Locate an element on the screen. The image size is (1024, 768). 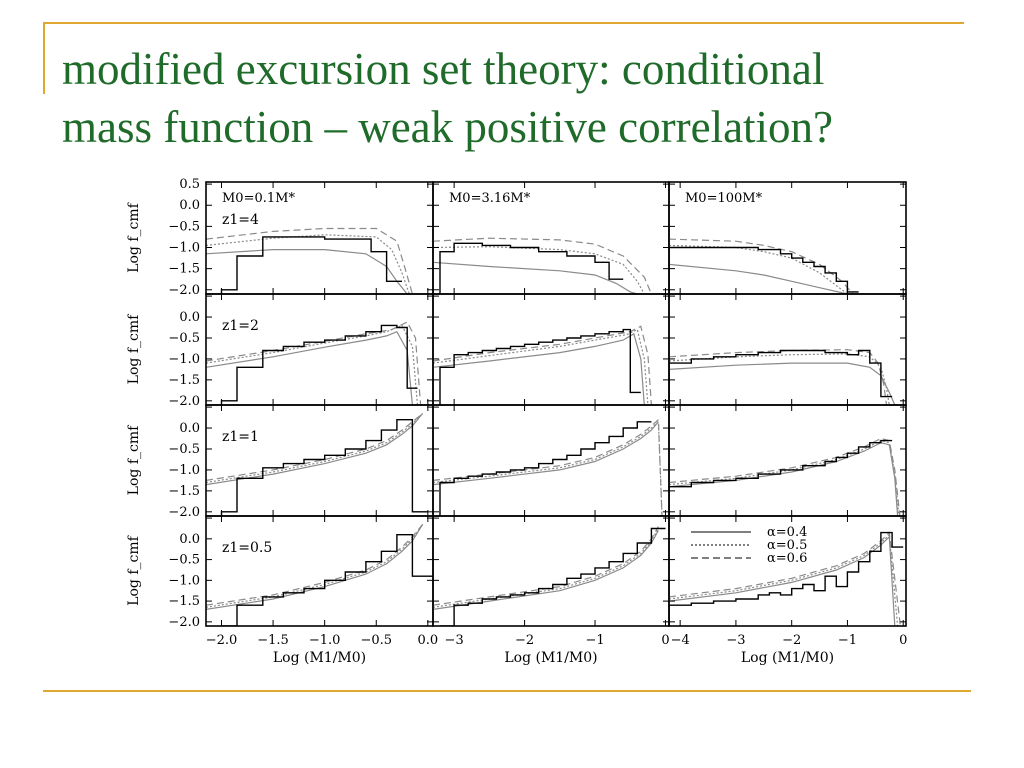
x-tick-label: −1 is located at coordinates (847, 640).